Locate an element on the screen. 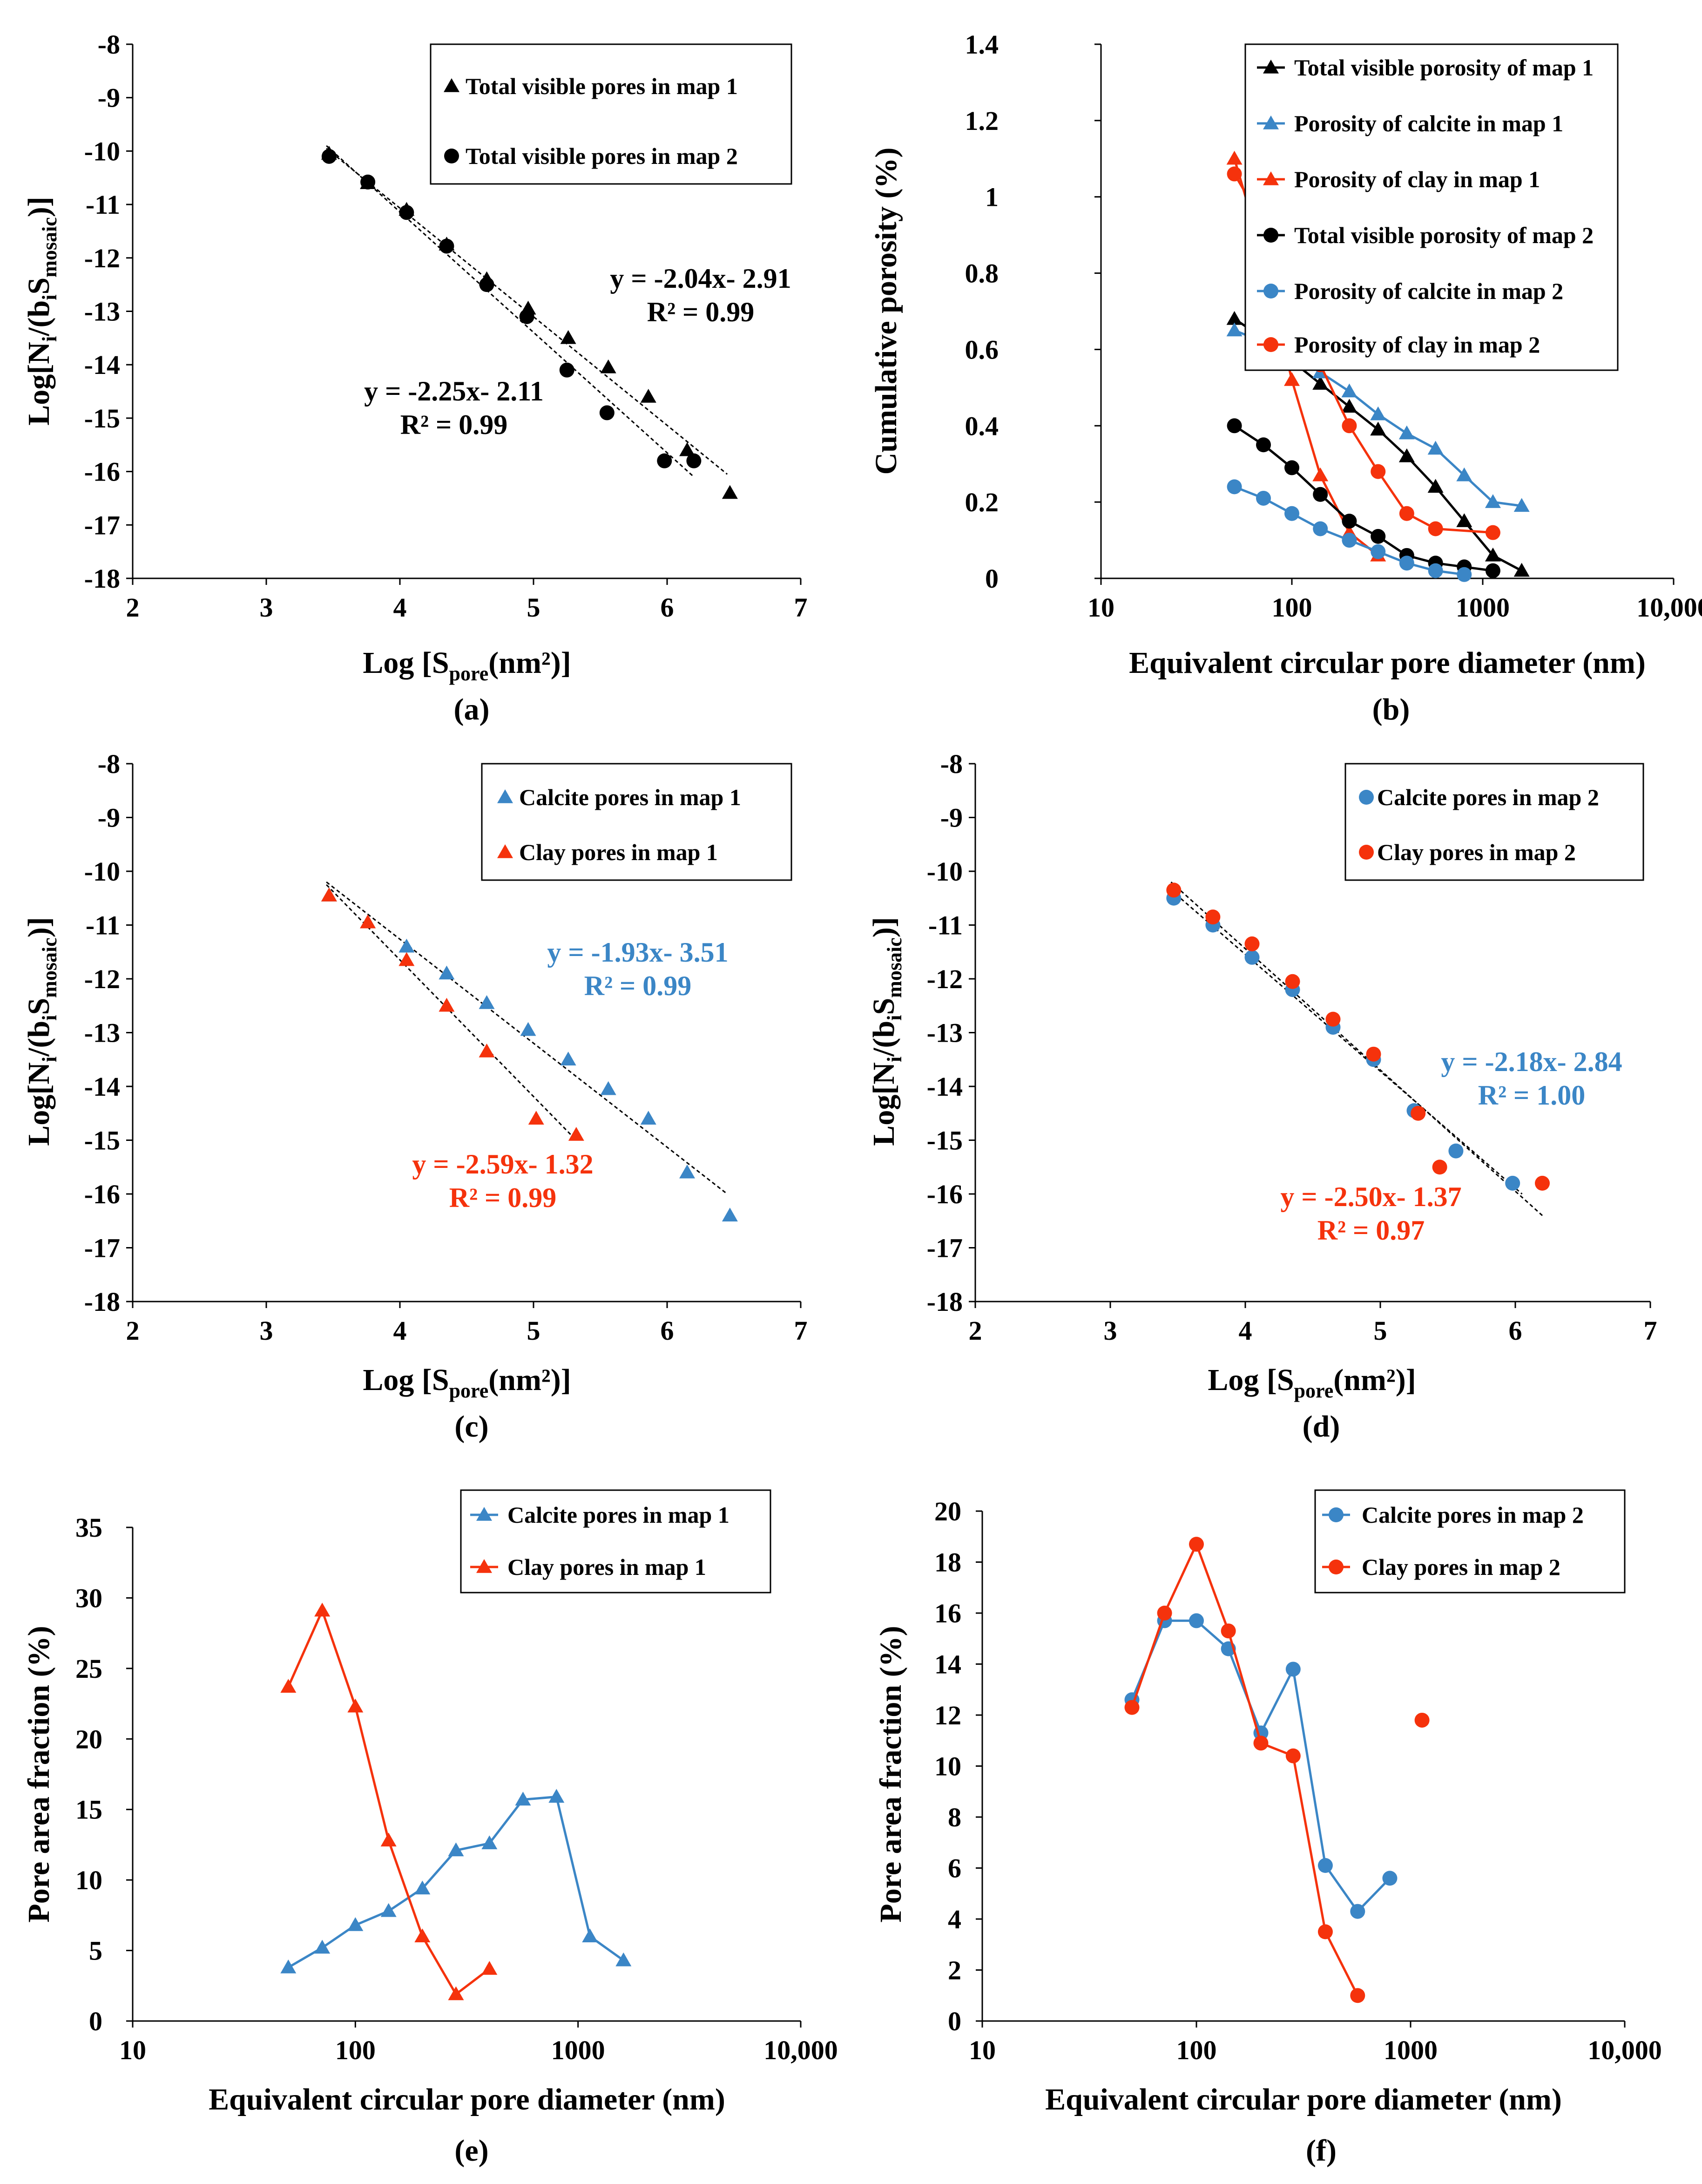 Image resolution: width=1702 pixels, height=2184 pixels. y-tick-label: -17 is located at coordinates (102, 1248).